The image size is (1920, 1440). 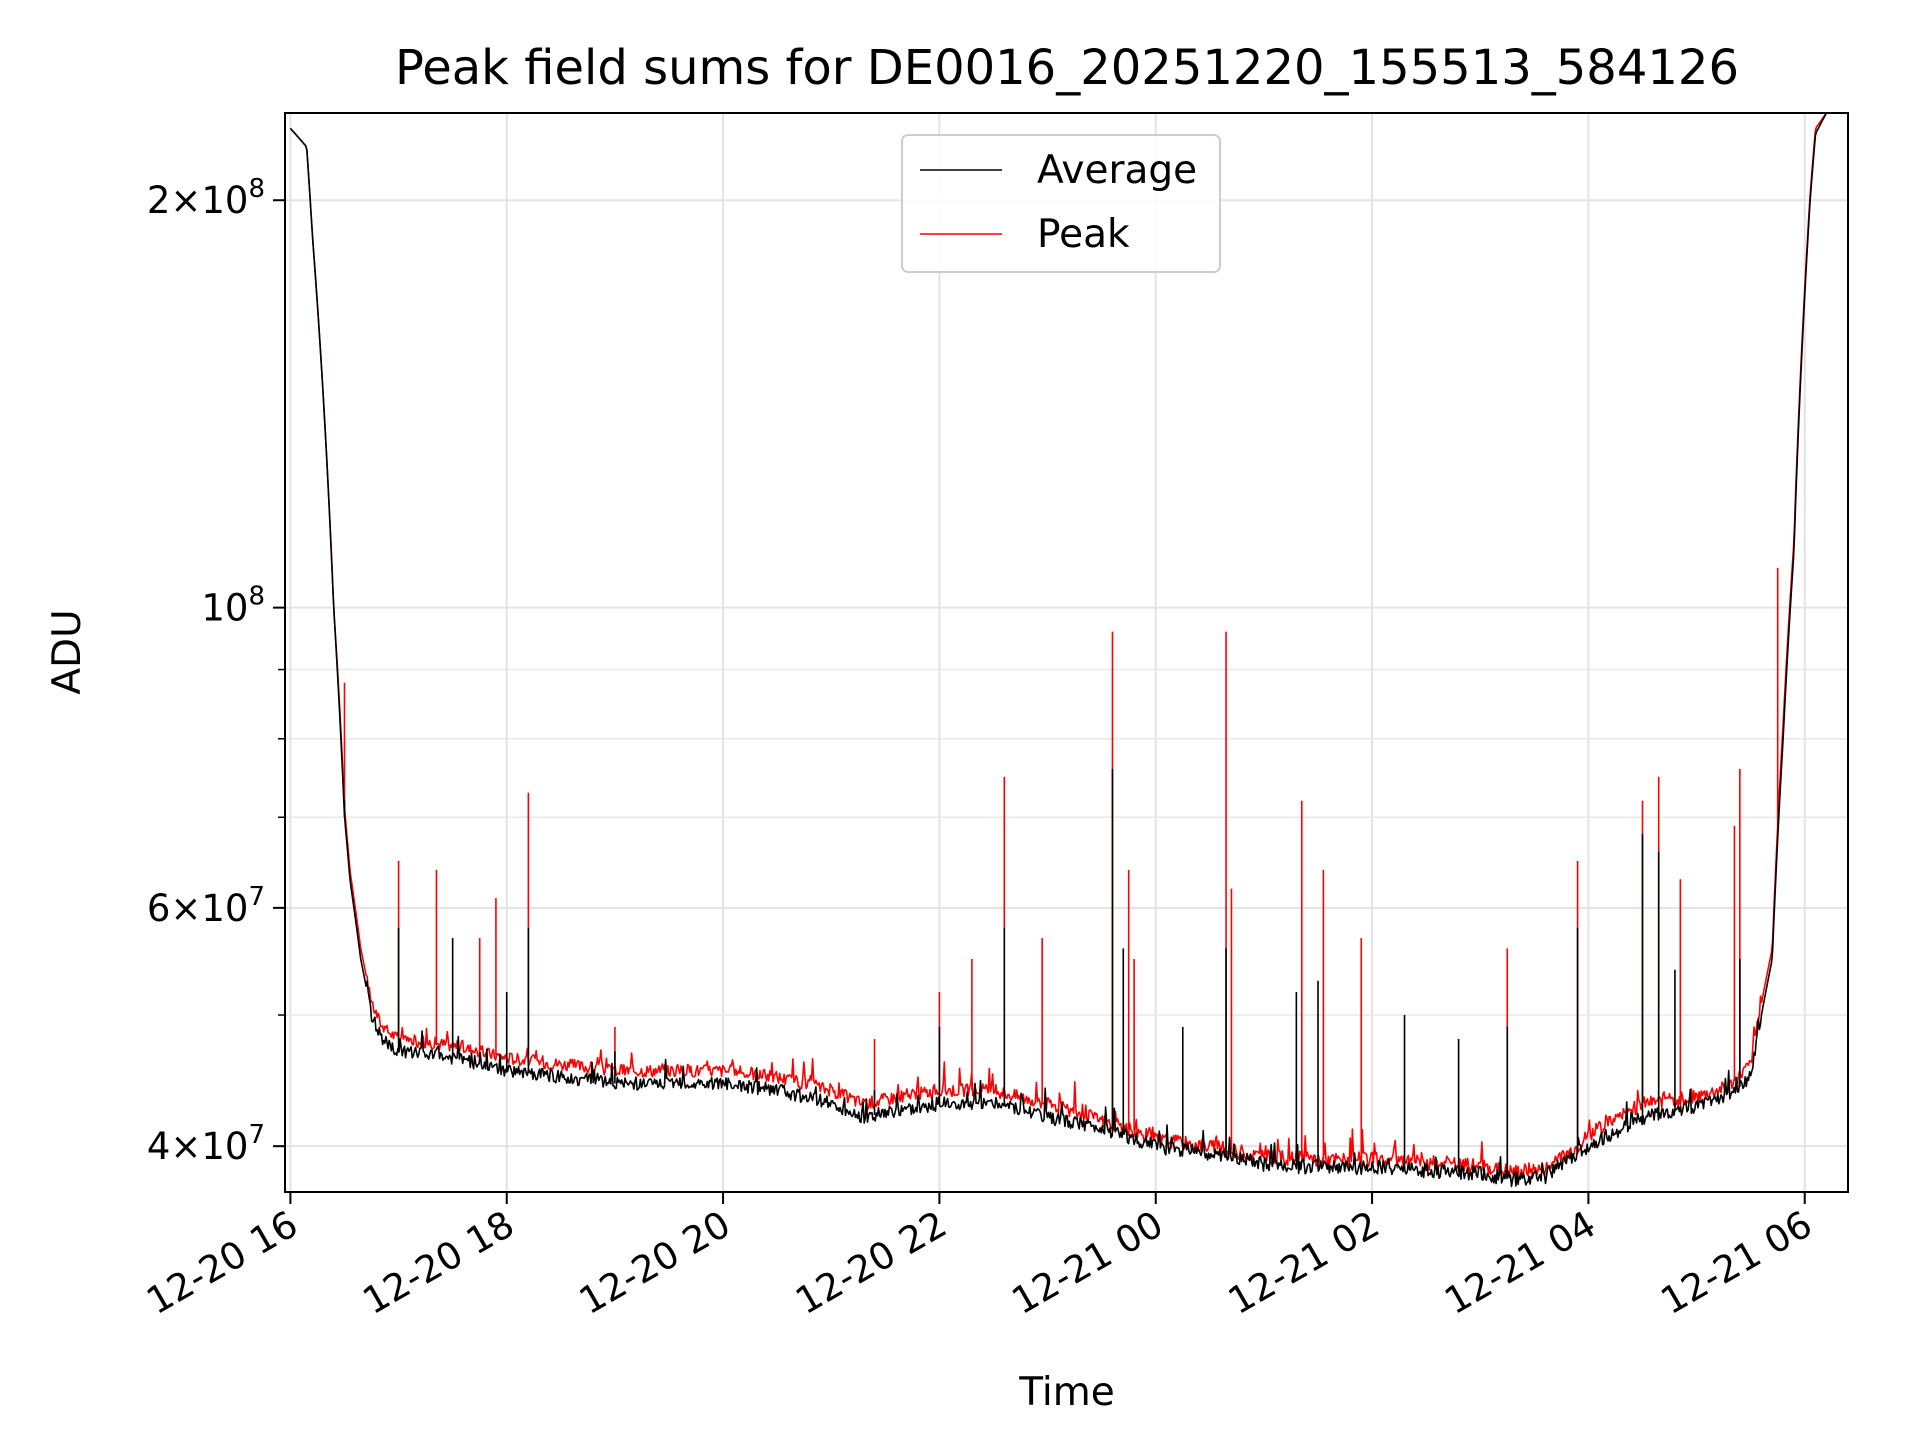 What do you see at coordinates (206, 906) in the screenshot?
I see `y-tick-label: 6×107` at bounding box center [206, 906].